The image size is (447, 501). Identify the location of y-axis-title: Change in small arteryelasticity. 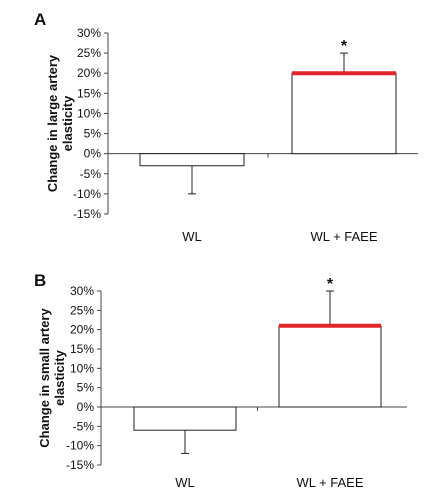
(52, 378).